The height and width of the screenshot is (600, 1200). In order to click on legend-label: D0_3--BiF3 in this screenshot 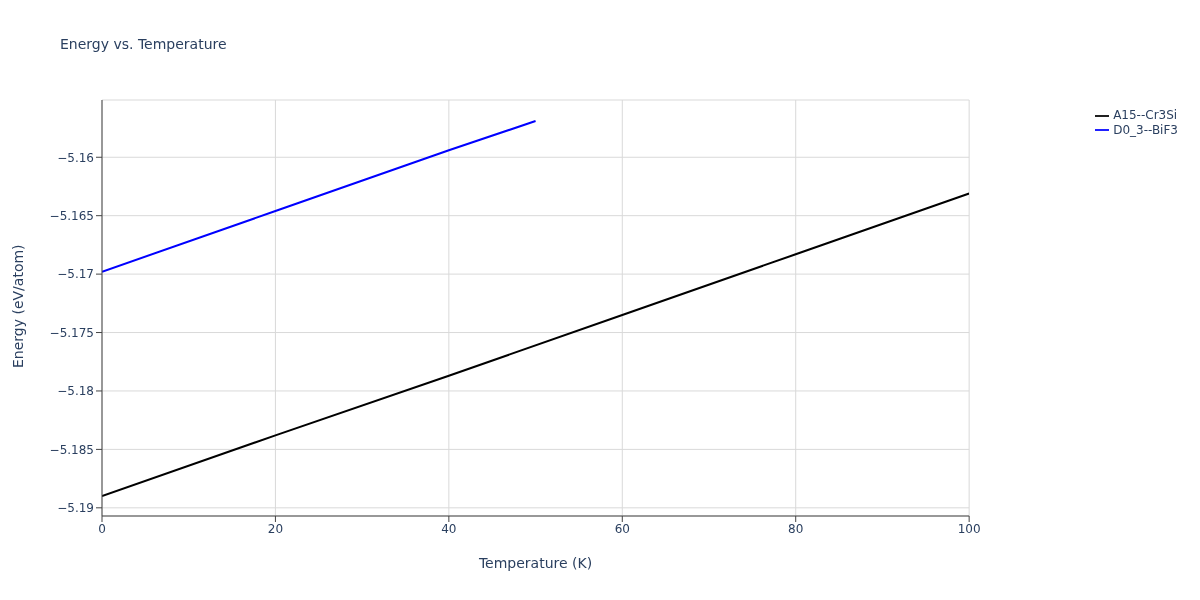, I will do `click(1145, 129)`.